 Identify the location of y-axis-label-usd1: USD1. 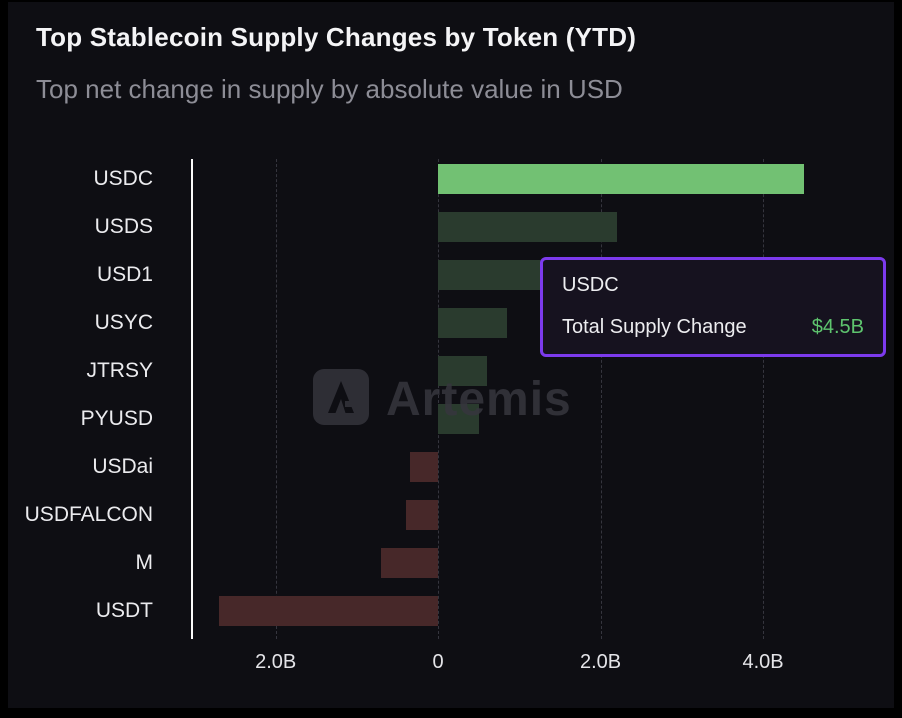
(124, 274).